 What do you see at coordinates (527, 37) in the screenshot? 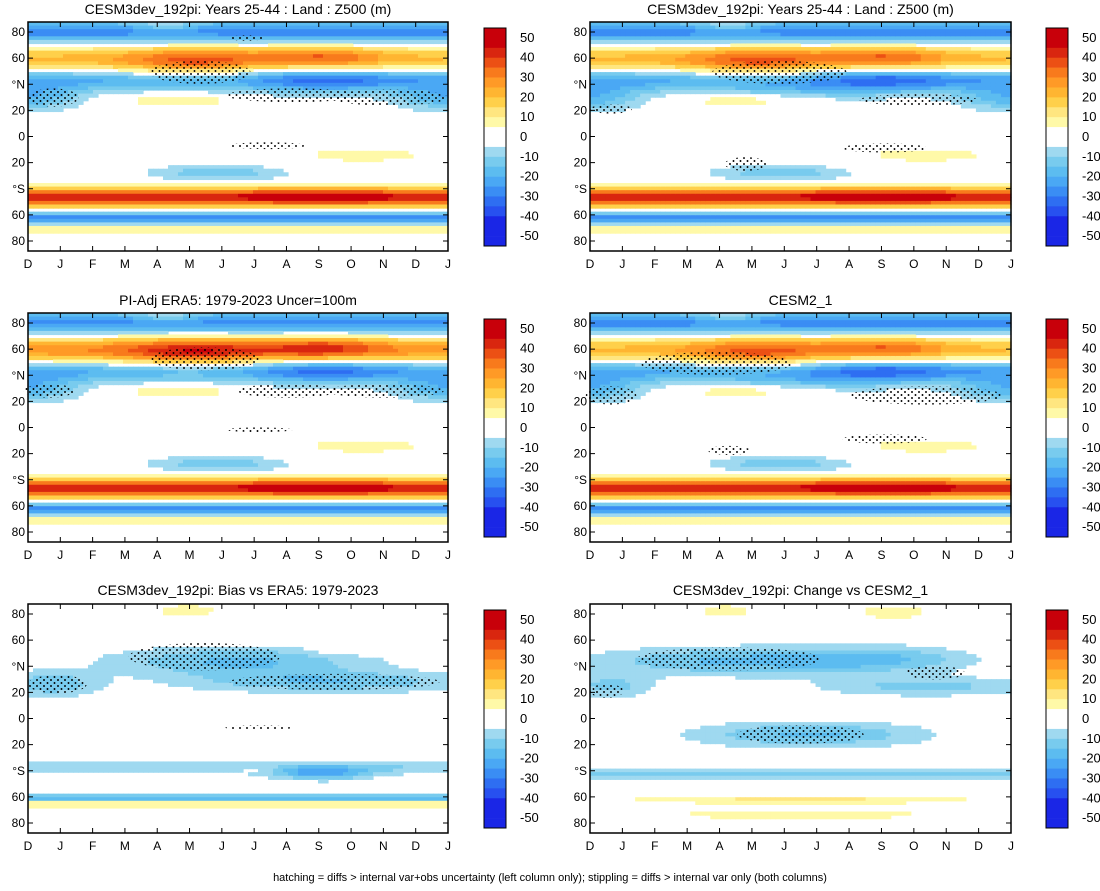
I see `colorbar-label: 50` at bounding box center [527, 37].